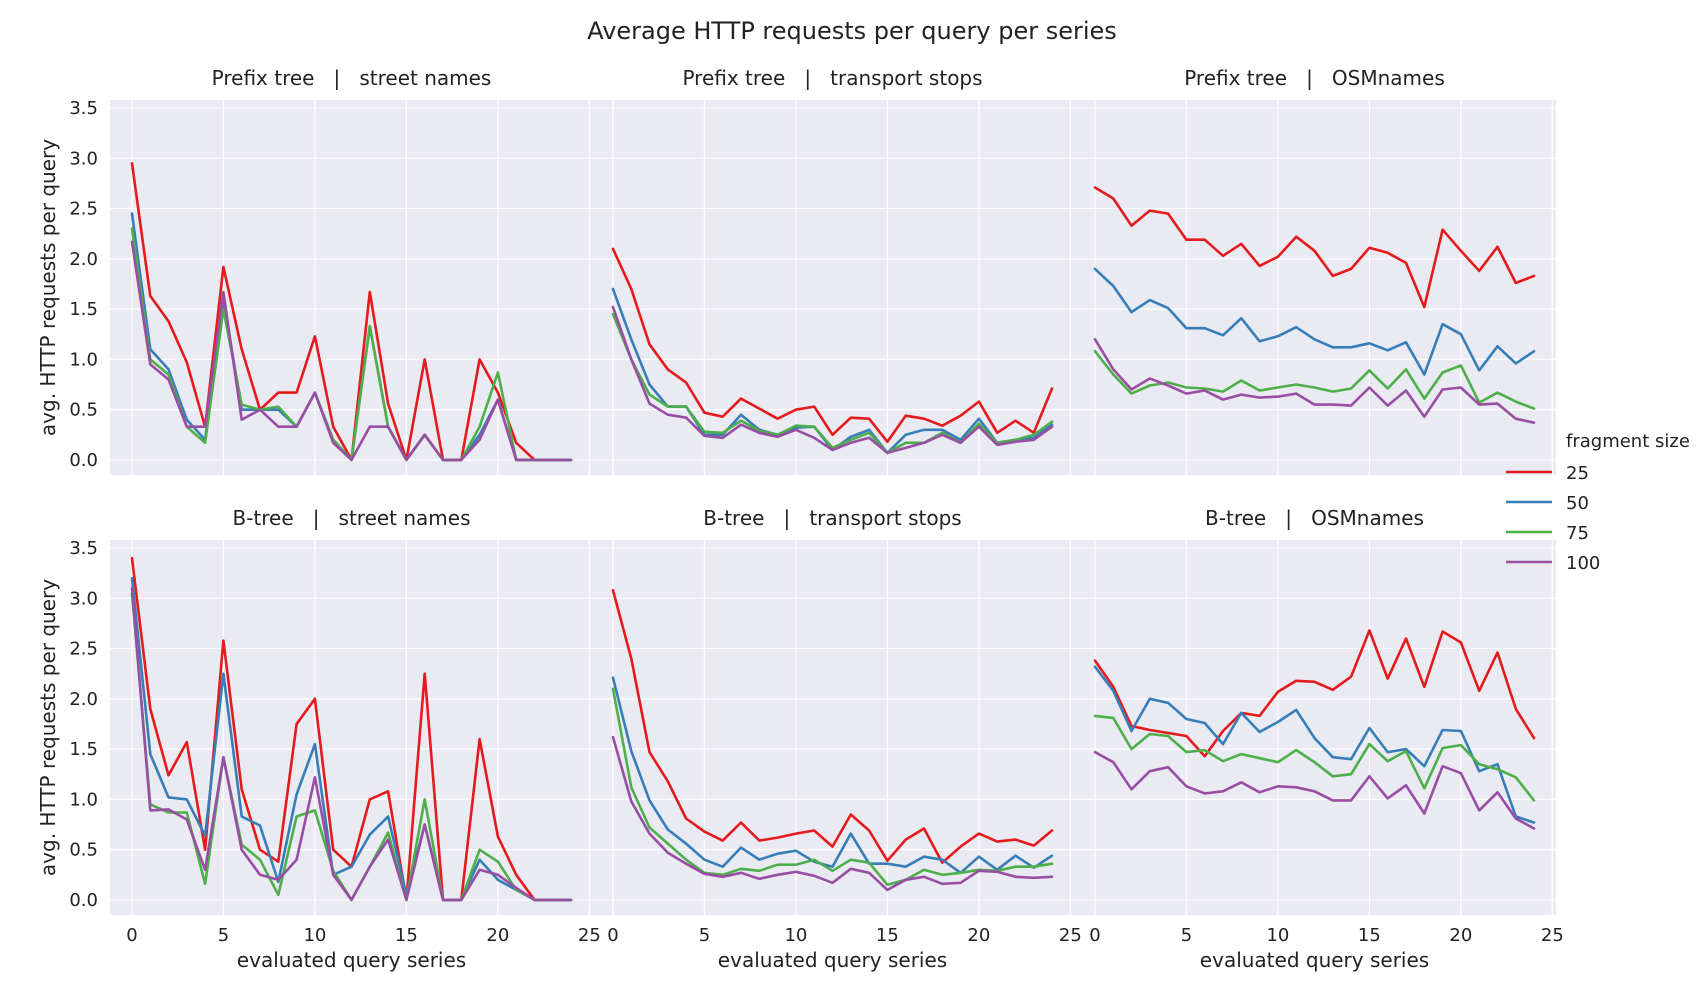 This screenshot has width=1705, height=1000. Describe the element at coordinates (1577, 503) in the screenshot. I see `legend-label-50: 50` at that location.